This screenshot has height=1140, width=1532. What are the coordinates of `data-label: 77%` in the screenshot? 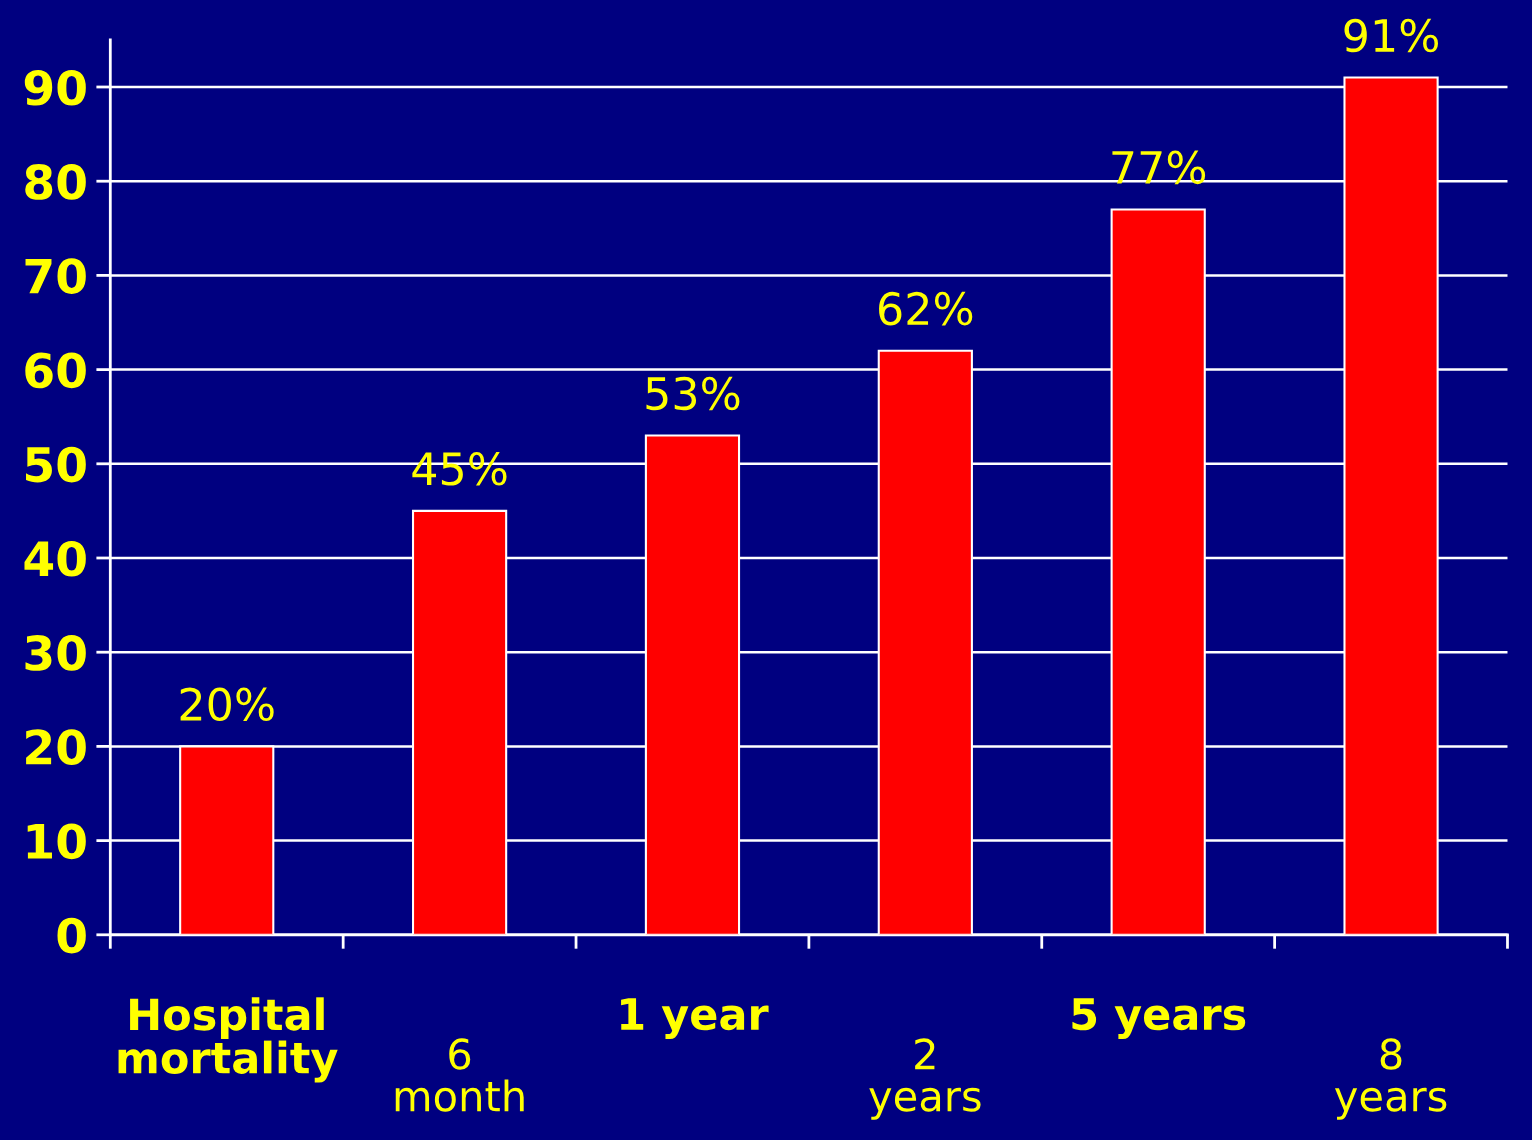 It's located at (1159, 167).